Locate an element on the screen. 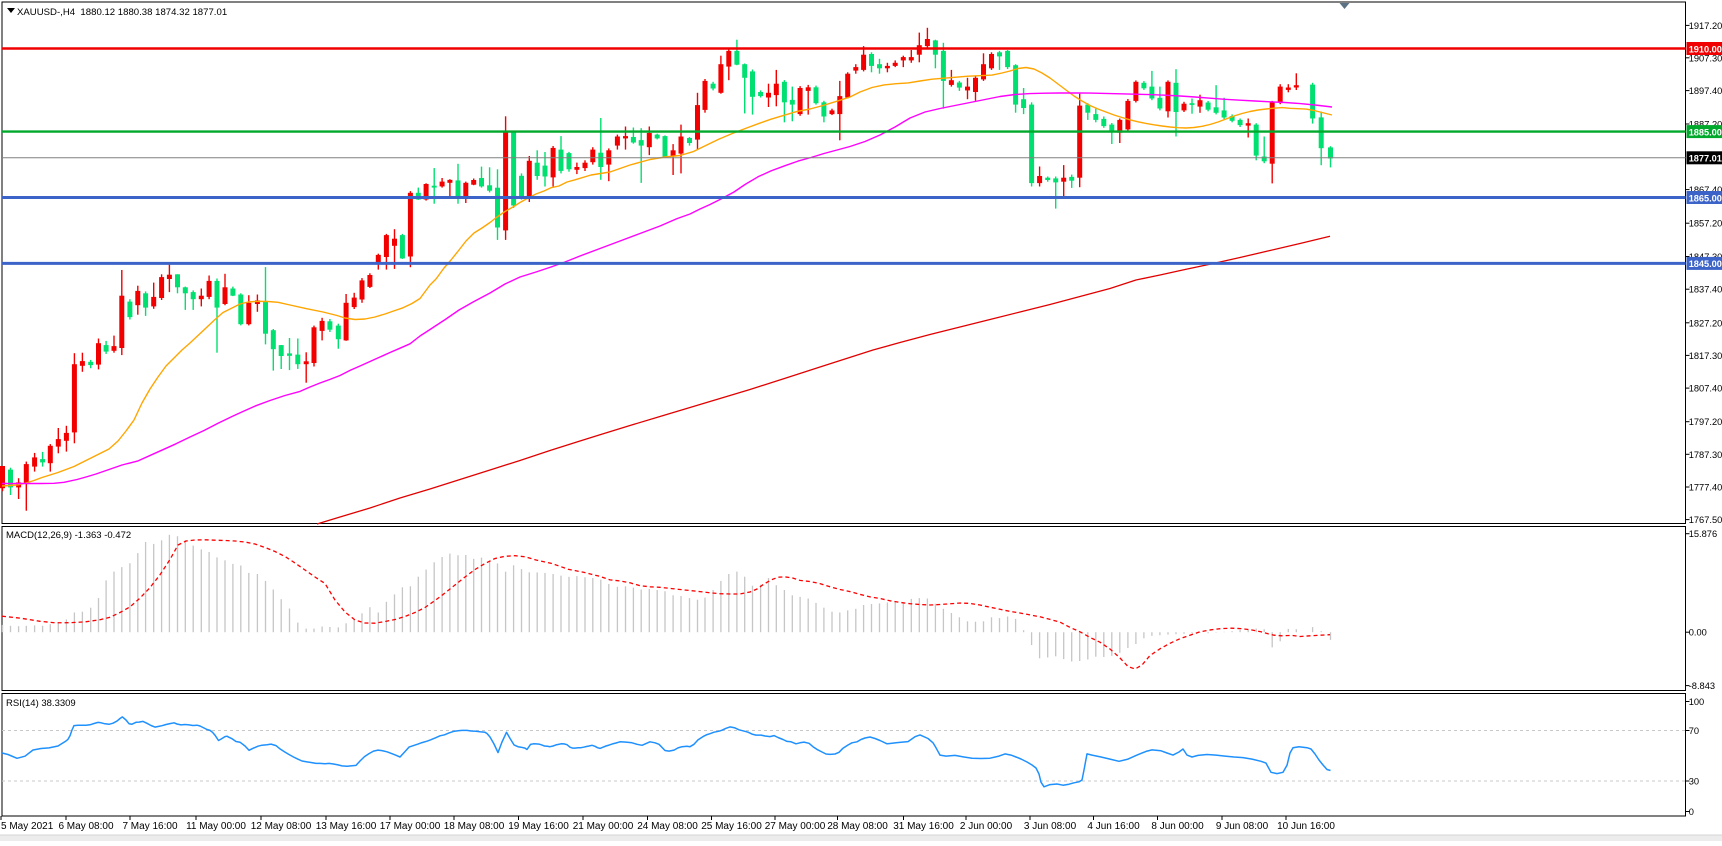  svg-text: 0.00 is located at coordinates (1698, 633).